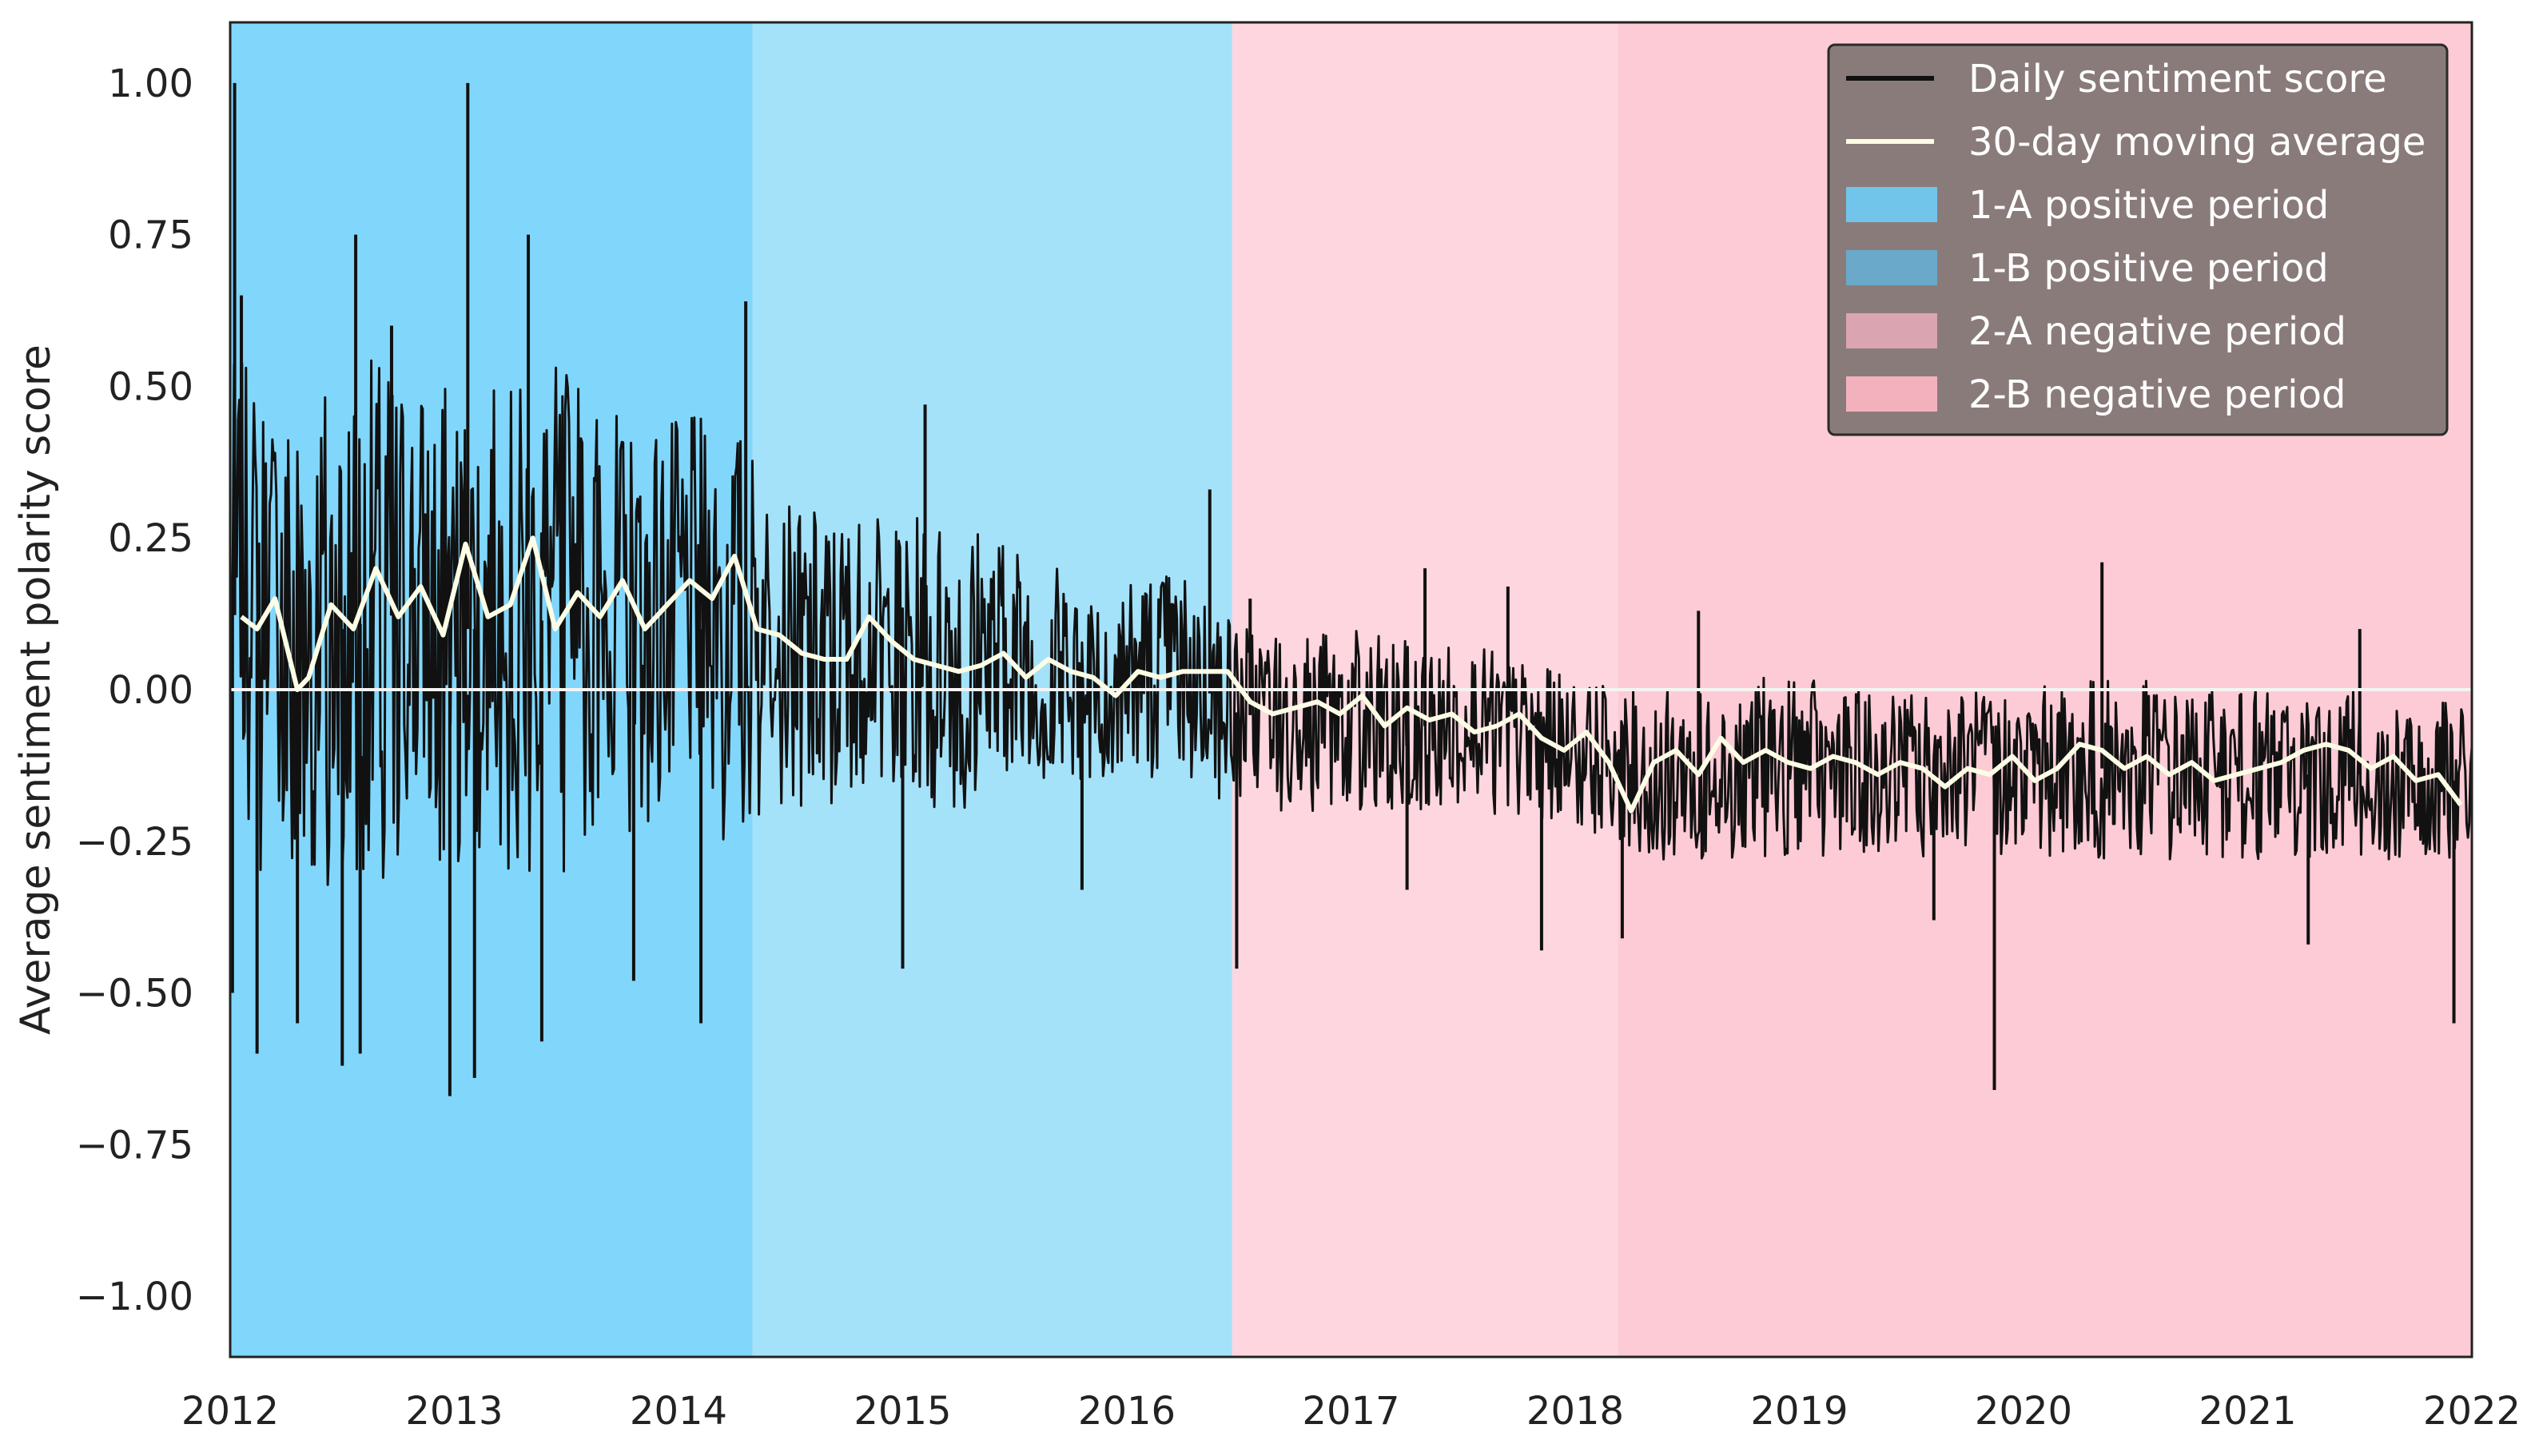  I want to click on y-tick-label-4: 0.00, so click(150, 690).